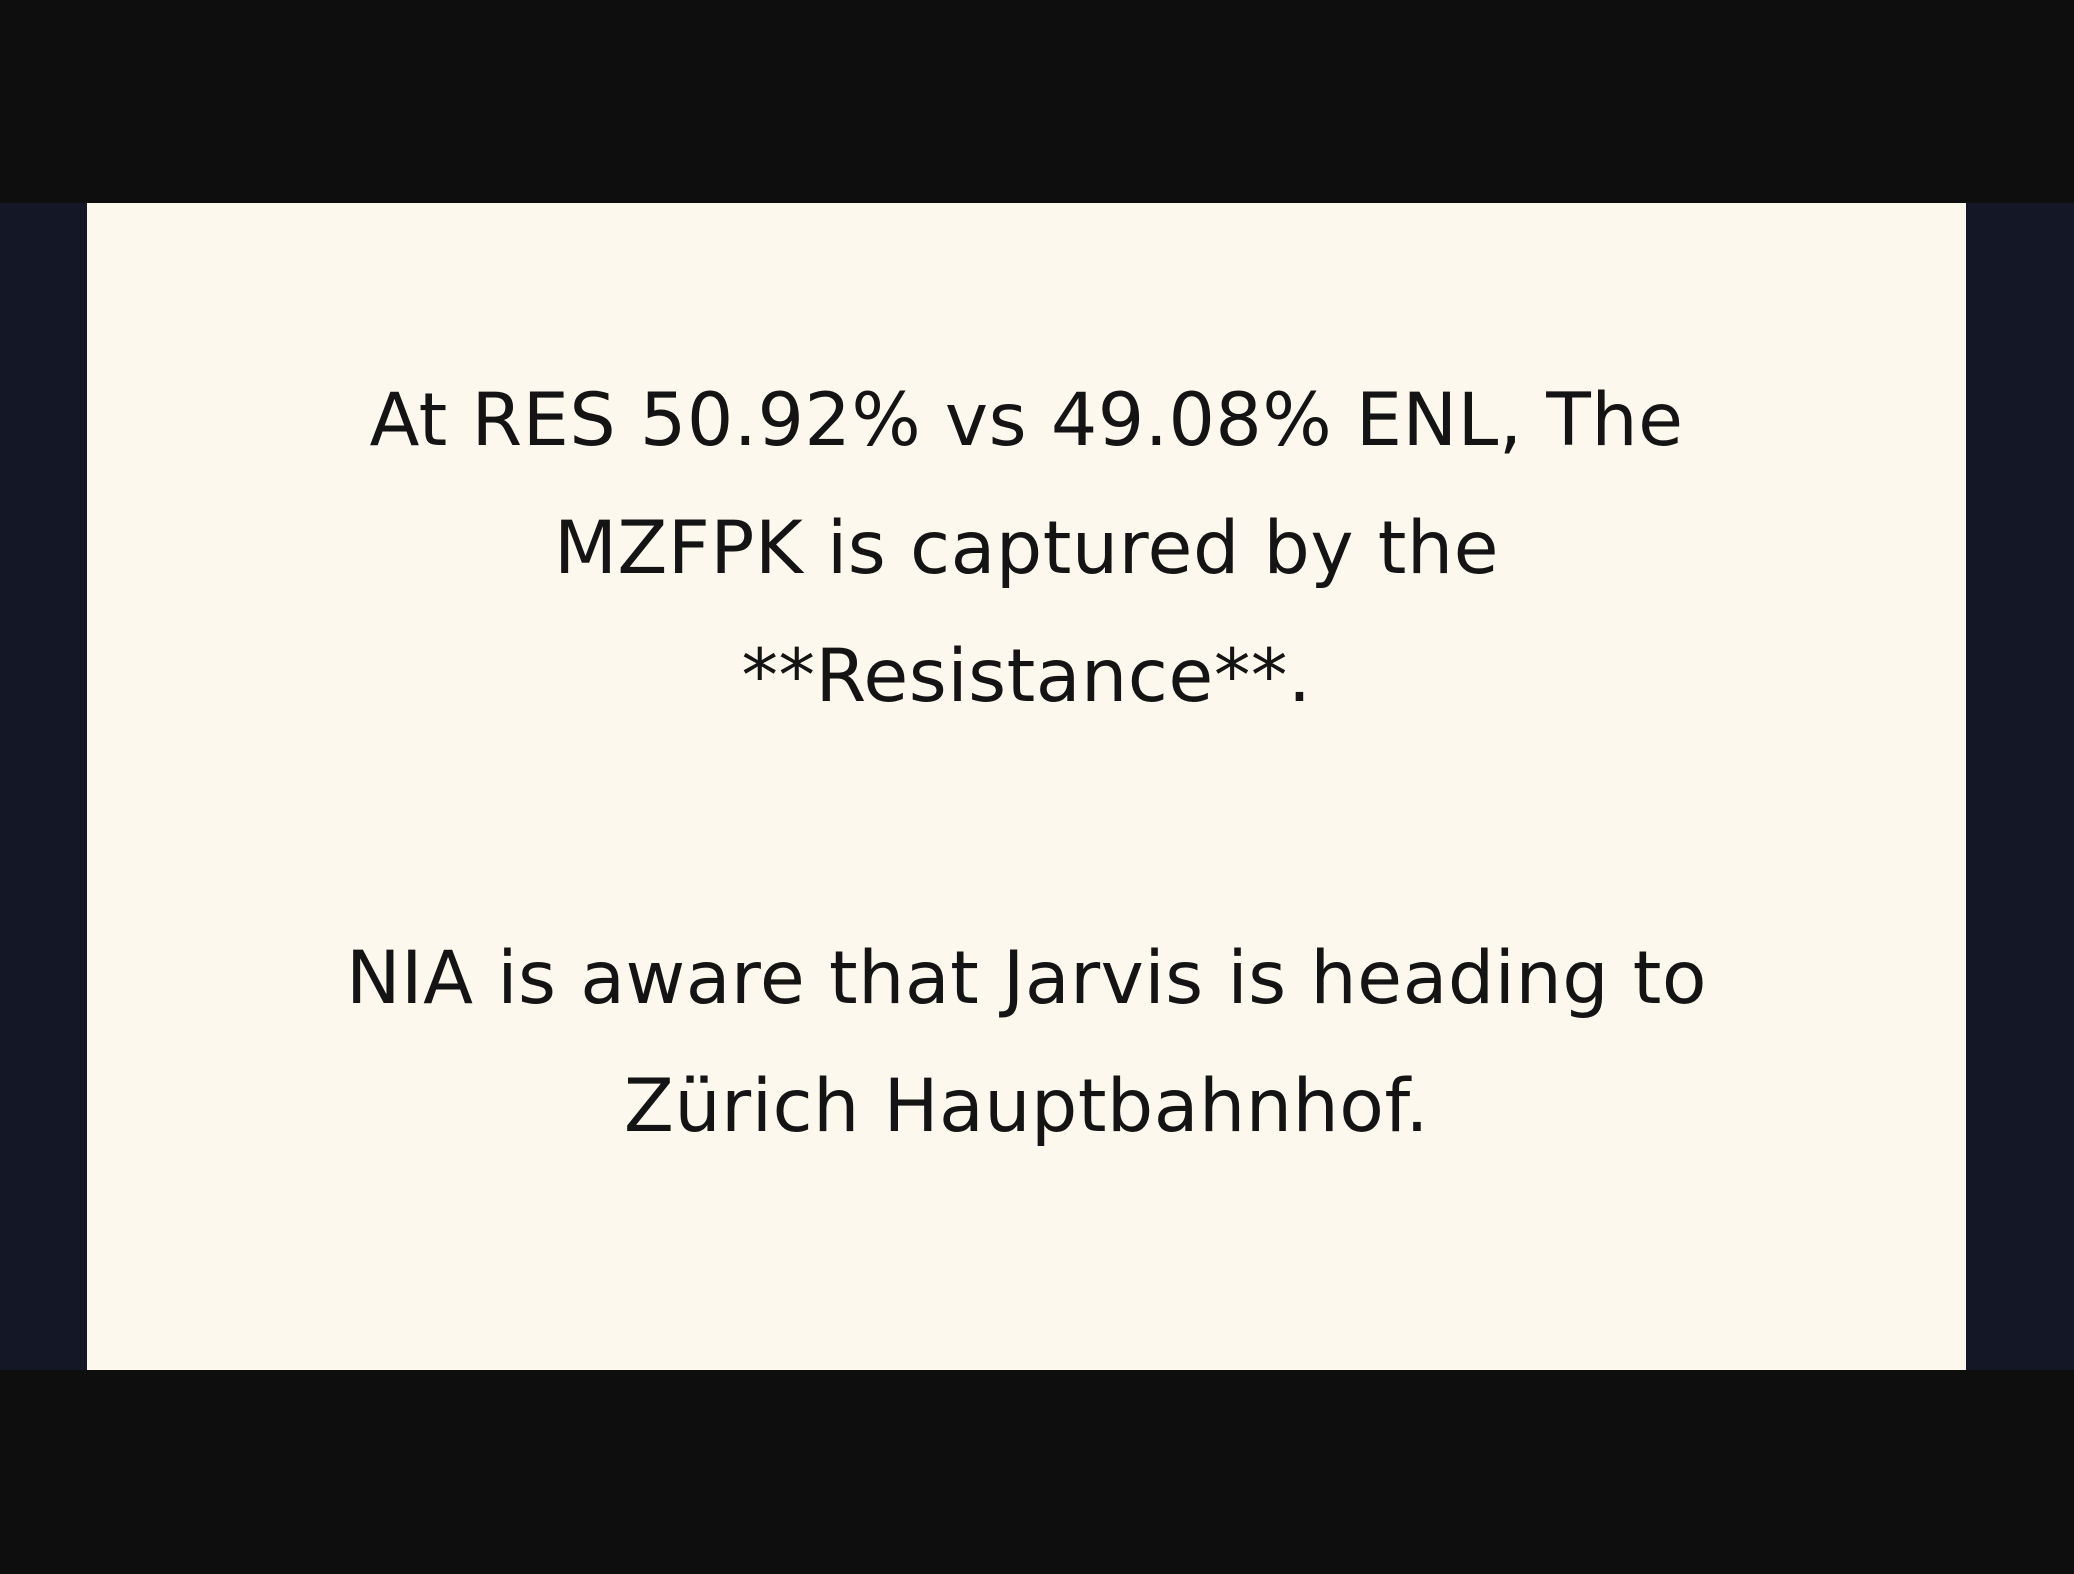 This screenshot has height=1574, width=2074. I want to click on result-line-1: At RES 50.92% vs 49.08% ENL, The, so click(1026, 420).